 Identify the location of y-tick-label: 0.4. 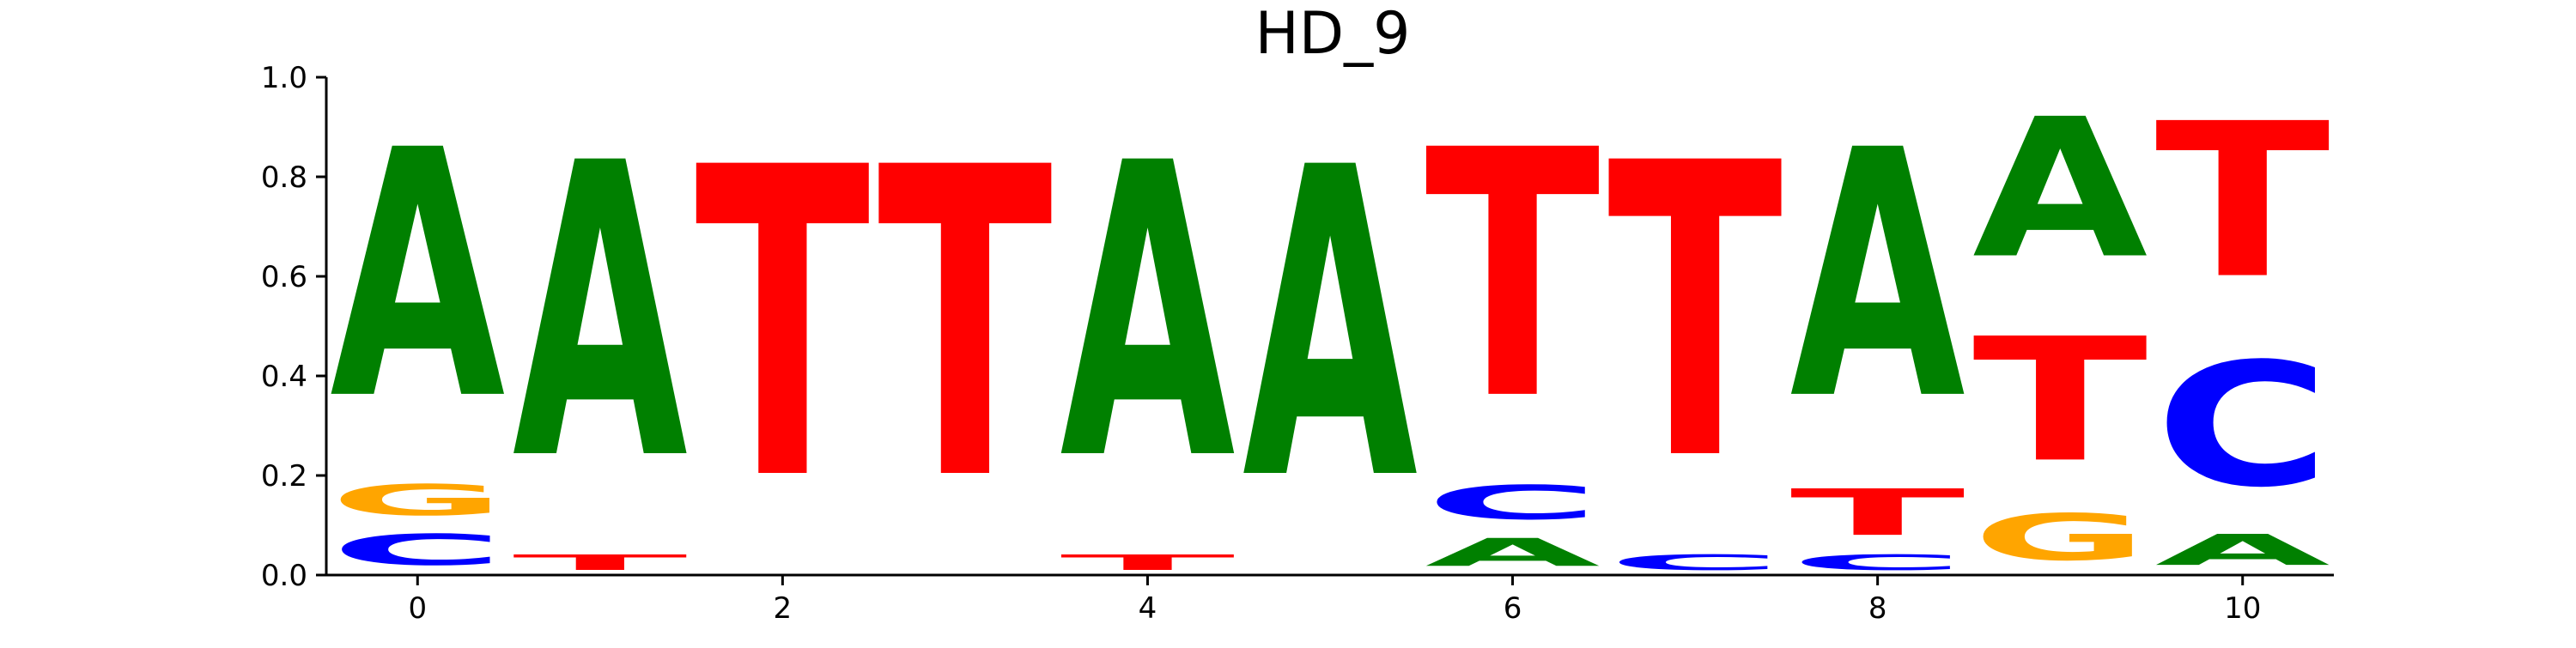
(284, 377).